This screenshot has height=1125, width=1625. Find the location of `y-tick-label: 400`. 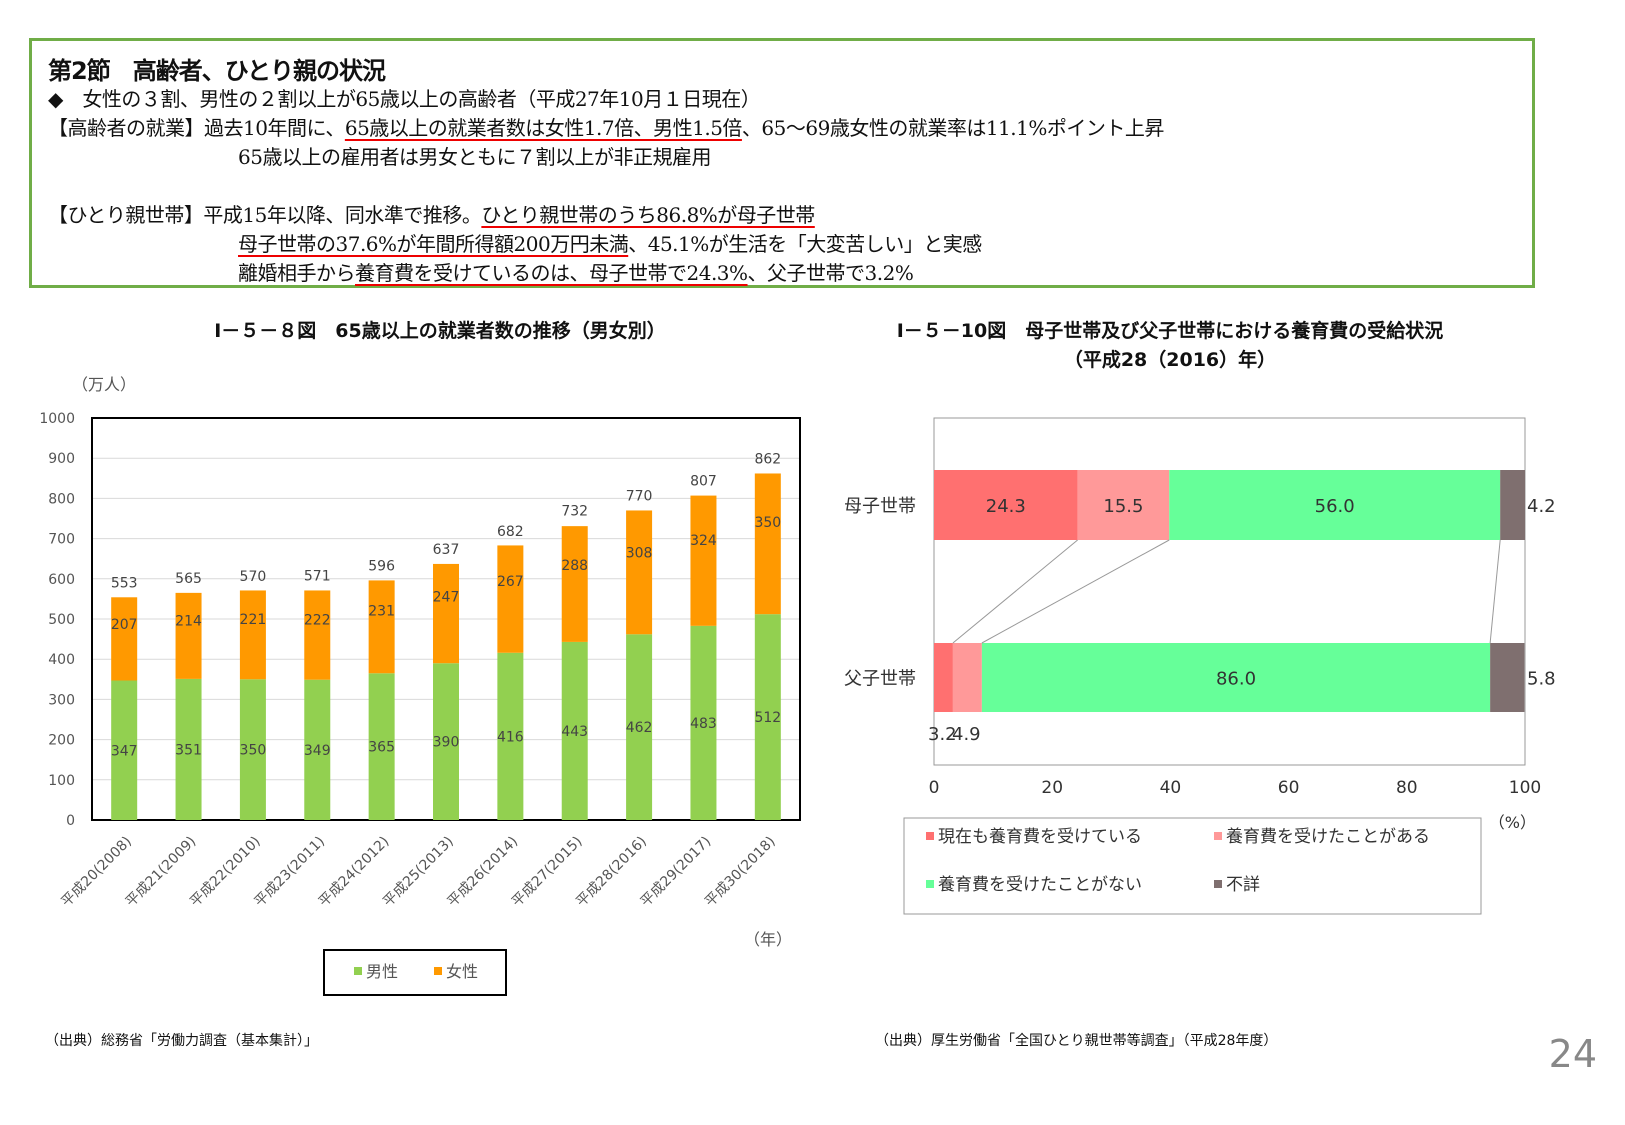

y-tick-label: 400 is located at coordinates (61, 660).